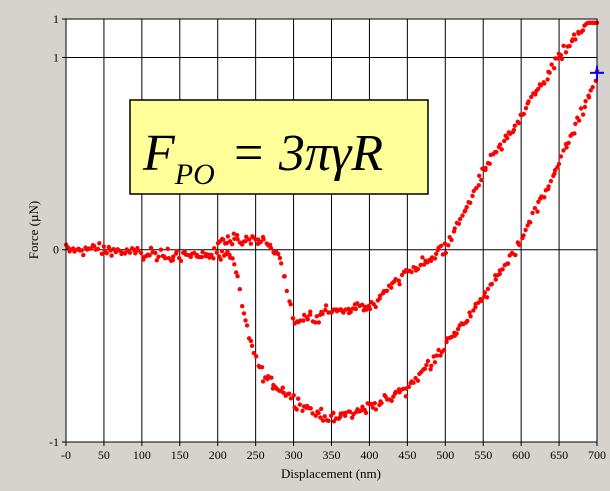  I want to click on x-tick-label: 200, so click(218, 455).